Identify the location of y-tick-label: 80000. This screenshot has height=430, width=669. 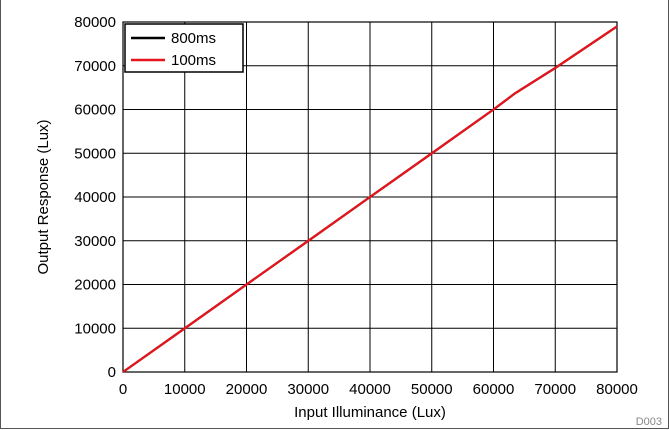
(95, 22).